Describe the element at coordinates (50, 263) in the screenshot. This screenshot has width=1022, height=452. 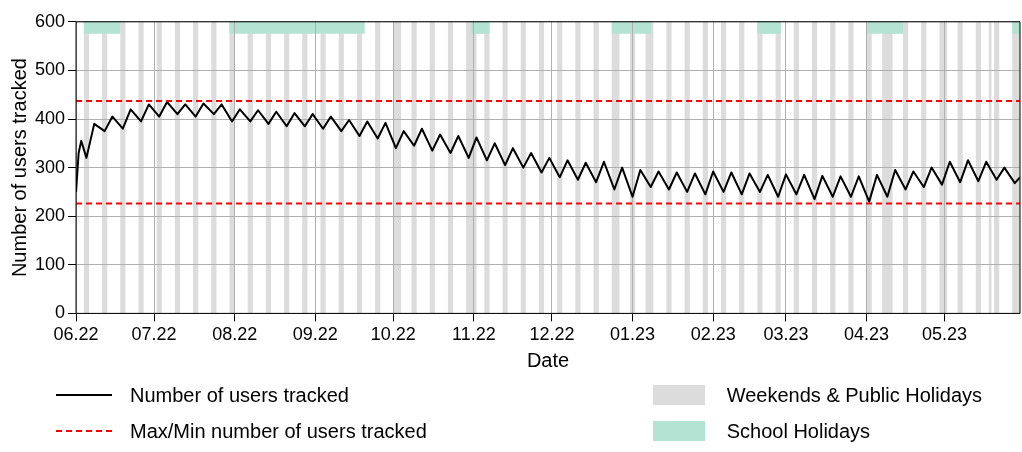
I see `y-tick-label: 100` at that location.